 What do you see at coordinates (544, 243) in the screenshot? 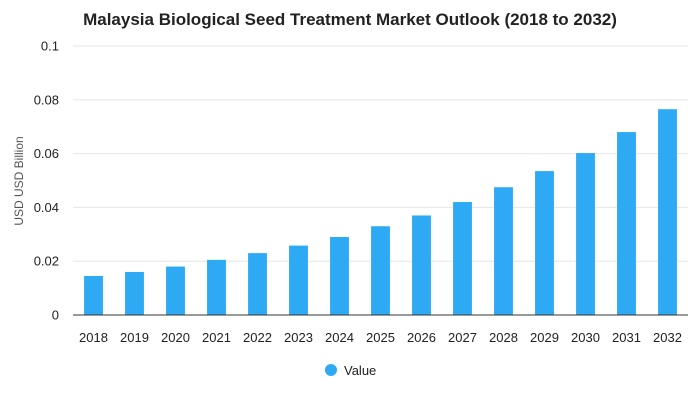
I see `bar-2029` at bounding box center [544, 243].